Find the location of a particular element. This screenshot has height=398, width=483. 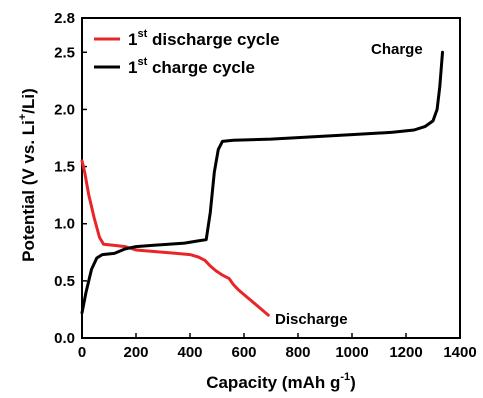

y-tick-label: 2.0 is located at coordinates (64, 109).